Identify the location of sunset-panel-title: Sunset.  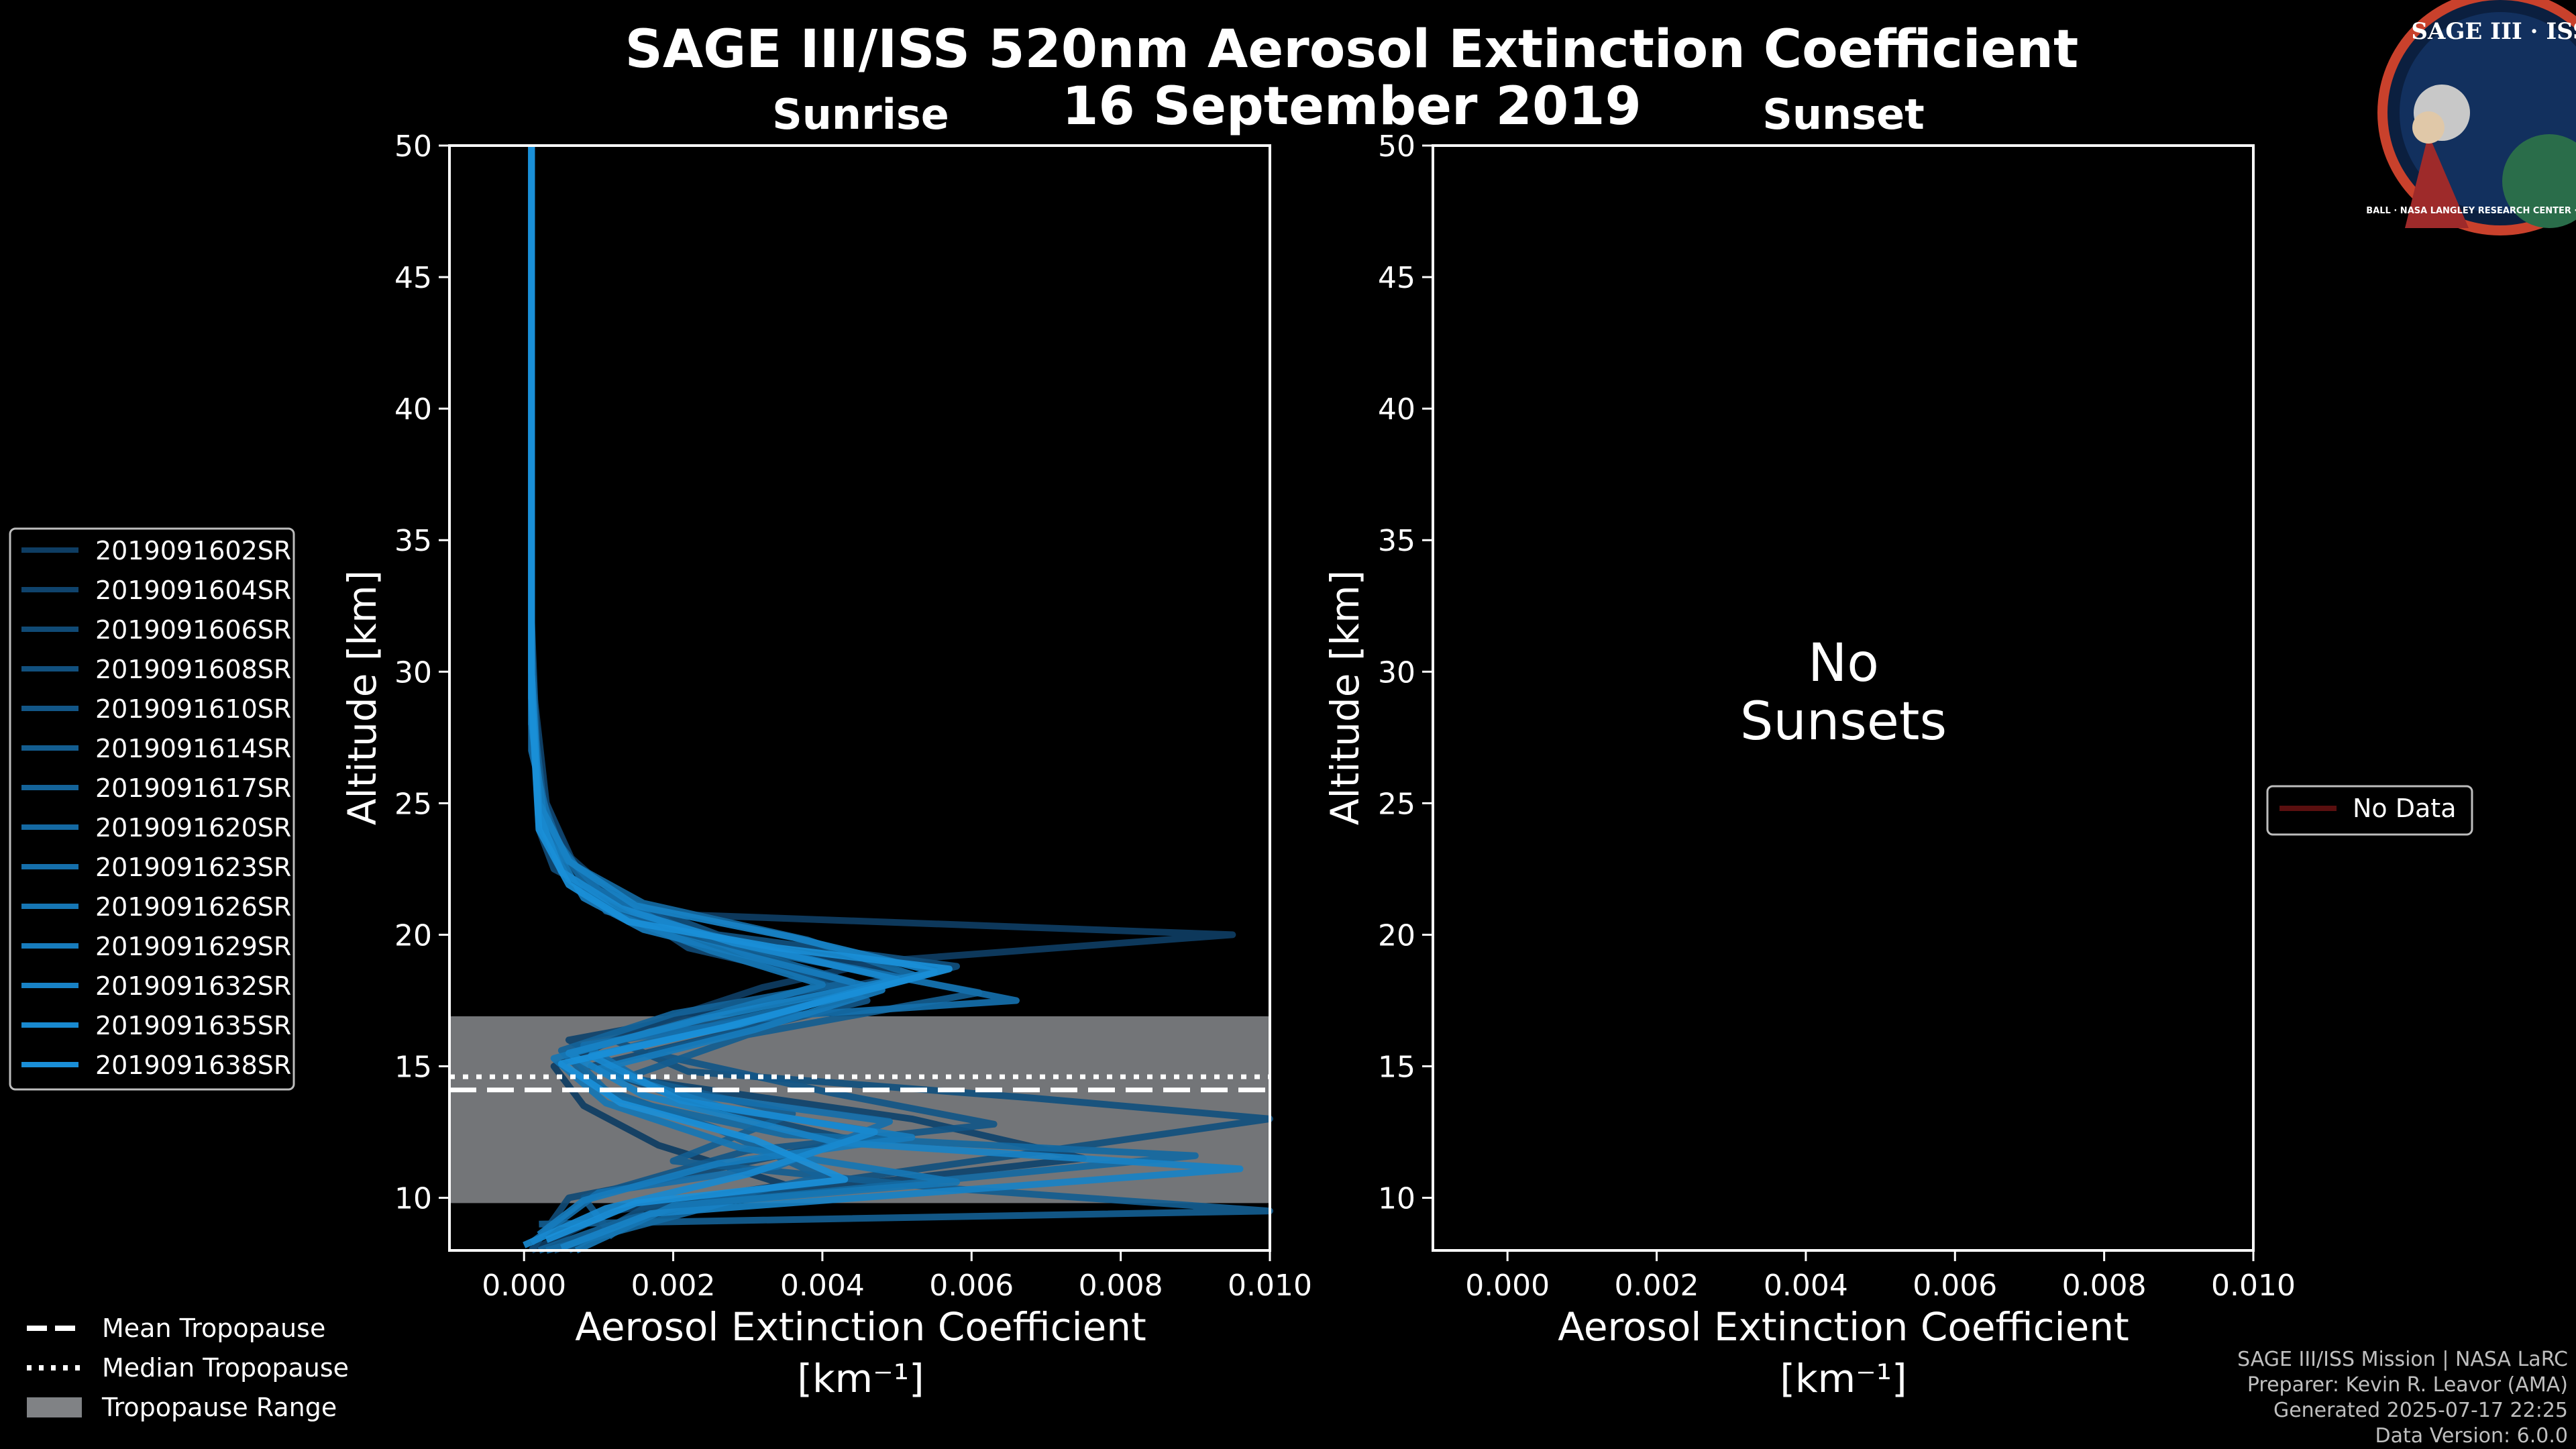
(1843, 114).